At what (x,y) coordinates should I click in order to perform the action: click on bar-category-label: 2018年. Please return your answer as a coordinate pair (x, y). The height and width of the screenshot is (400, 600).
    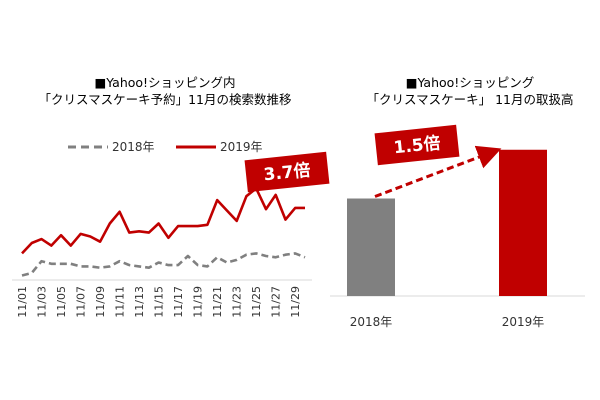
    Looking at the image, I should click on (371, 322).